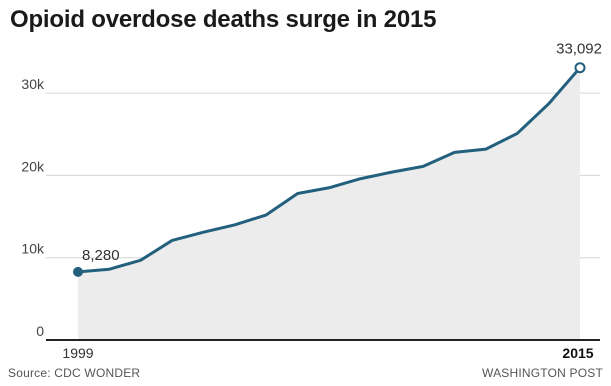 The height and width of the screenshot is (386, 611). Describe the element at coordinates (579, 49) in the screenshot. I see `data-label-end: 33,092` at that location.